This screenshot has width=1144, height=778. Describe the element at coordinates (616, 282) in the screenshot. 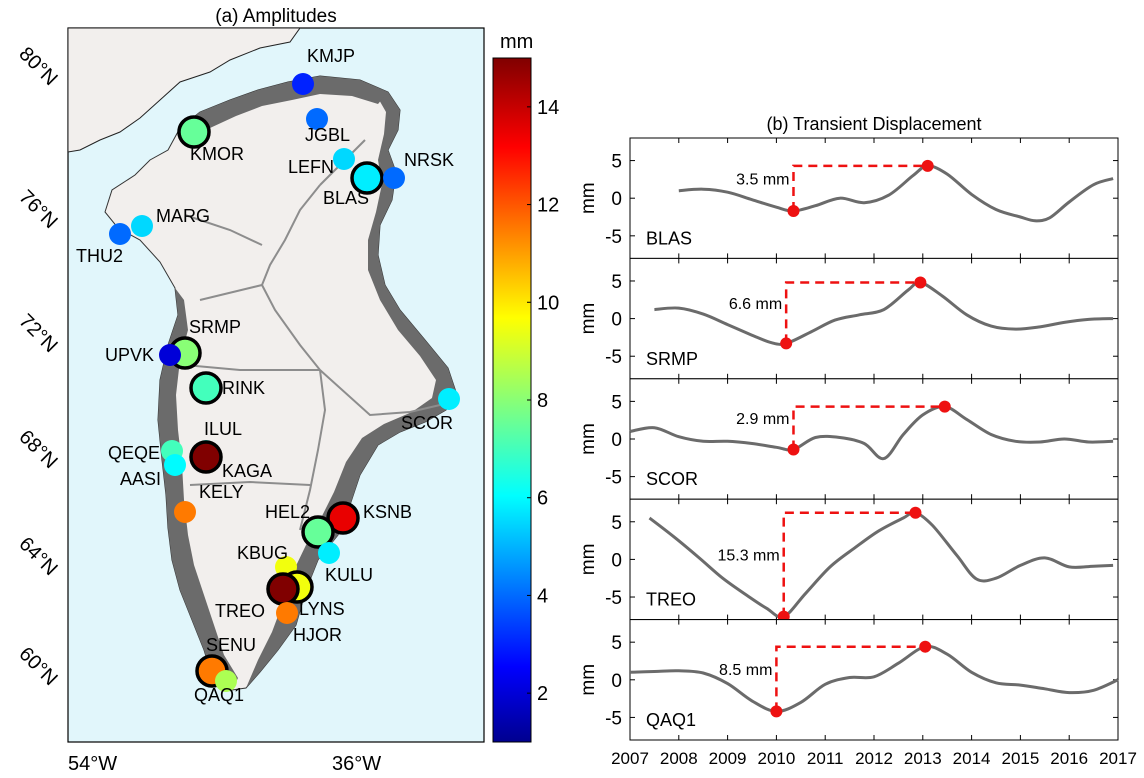

I see `y-tick-label: 5` at that location.